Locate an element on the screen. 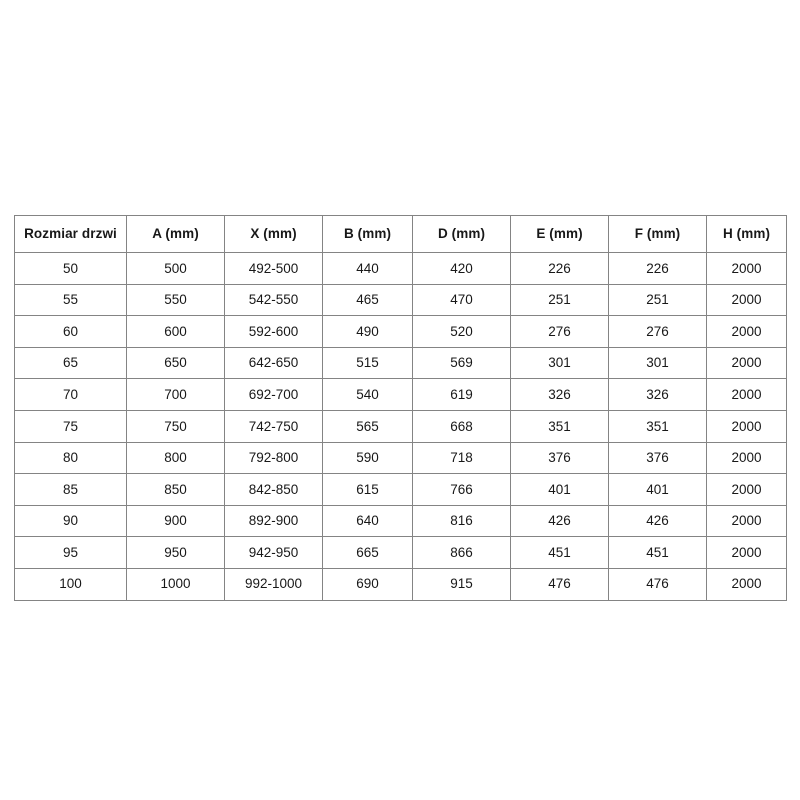 This screenshot has width=800, height=800. table-cell: 942-950 is located at coordinates (273, 552).